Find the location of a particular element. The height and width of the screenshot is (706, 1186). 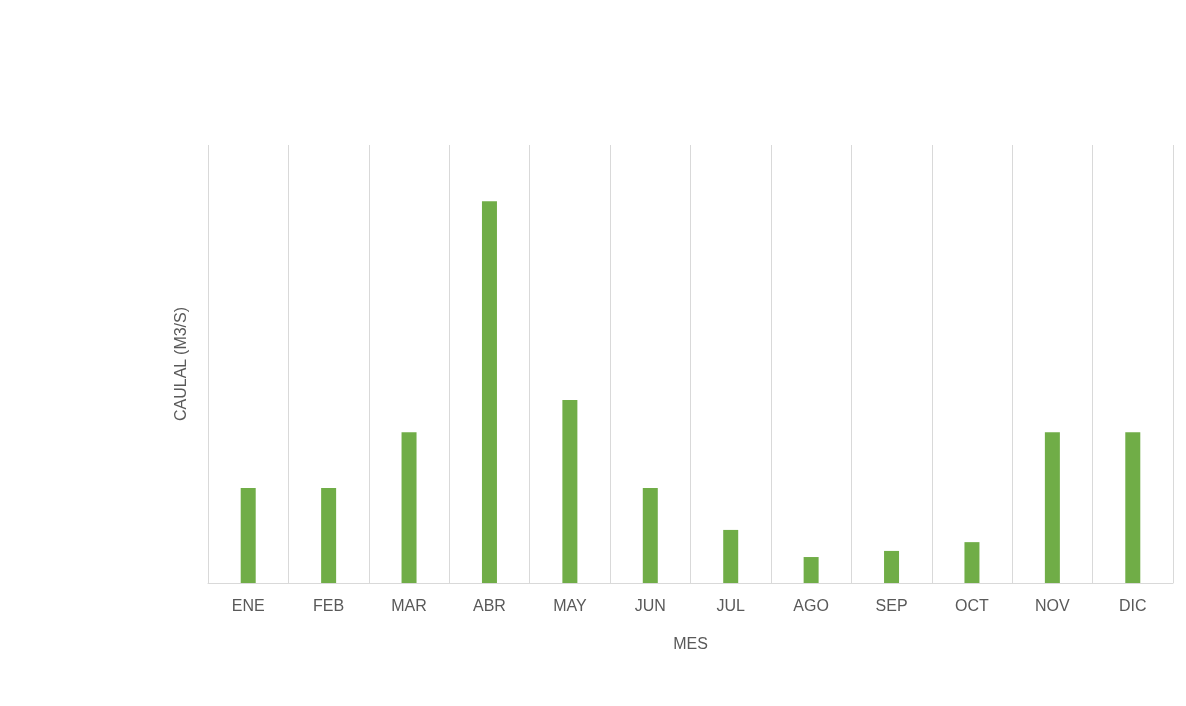

x-tick-label: DIC is located at coordinates (1133, 605).